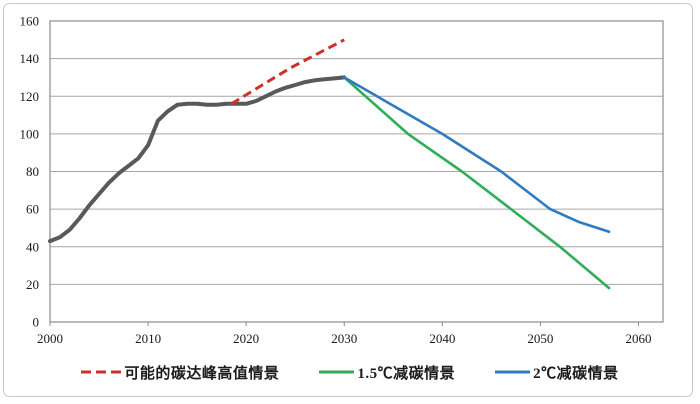 Image resolution: width=700 pixels, height=404 pixels. I want to click on x-tick-label: 2000, so click(50, 338).